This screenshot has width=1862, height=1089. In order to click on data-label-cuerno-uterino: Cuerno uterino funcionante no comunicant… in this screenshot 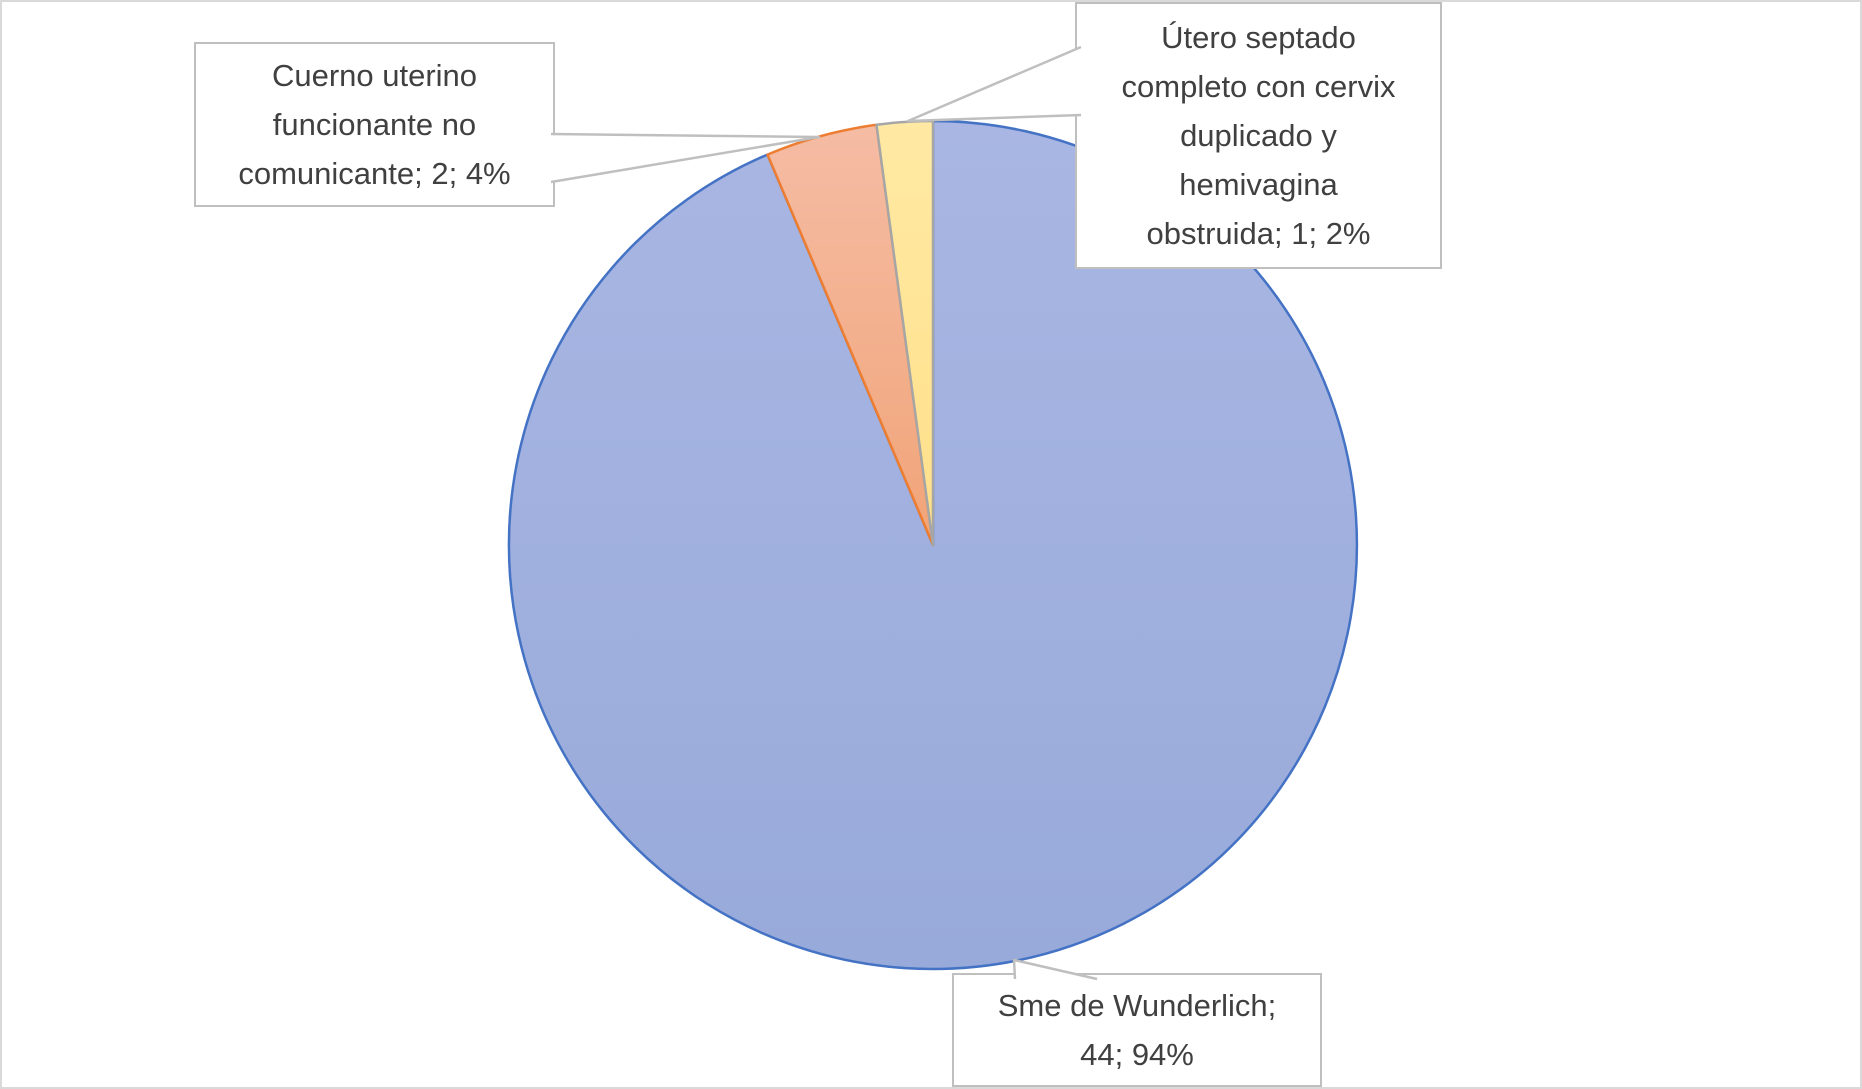, I will do `click(374, 124)`.